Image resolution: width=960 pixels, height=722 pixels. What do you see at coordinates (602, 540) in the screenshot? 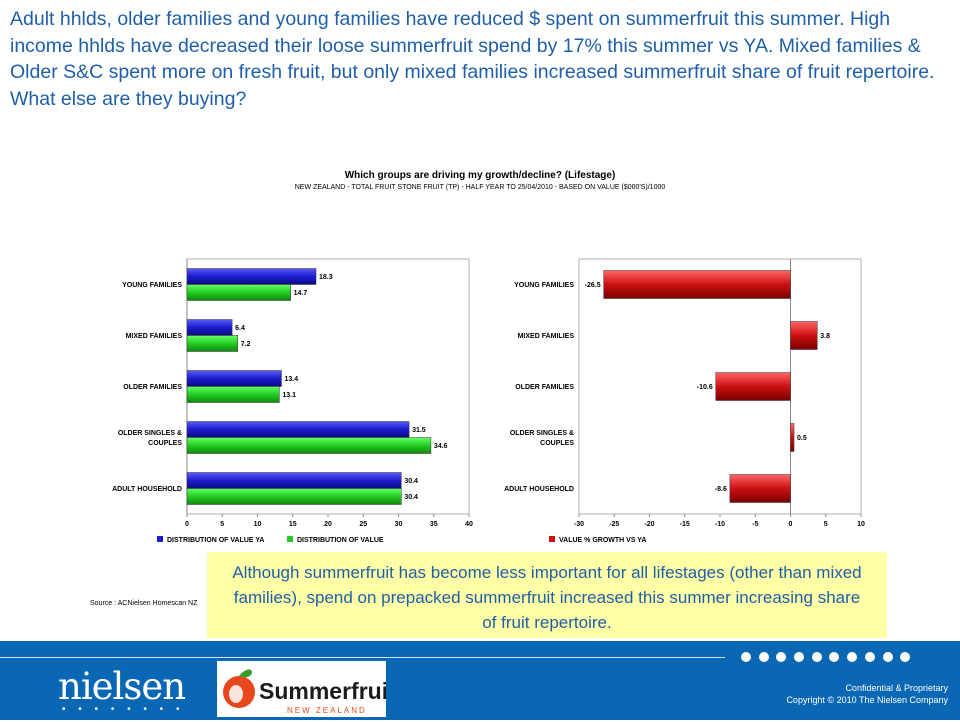
I see `legend-label: VALUE % GROWTH VS YA` at bounding box center [602, 540].